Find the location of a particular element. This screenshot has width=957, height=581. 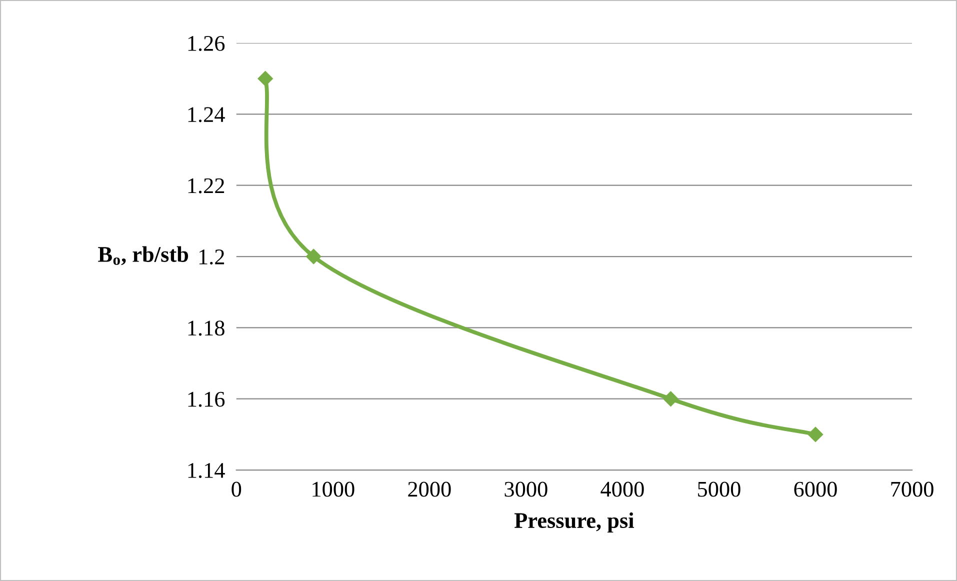

y-axis-title: B$_{o}$, rb/stb is located at coordinates (143, 256).